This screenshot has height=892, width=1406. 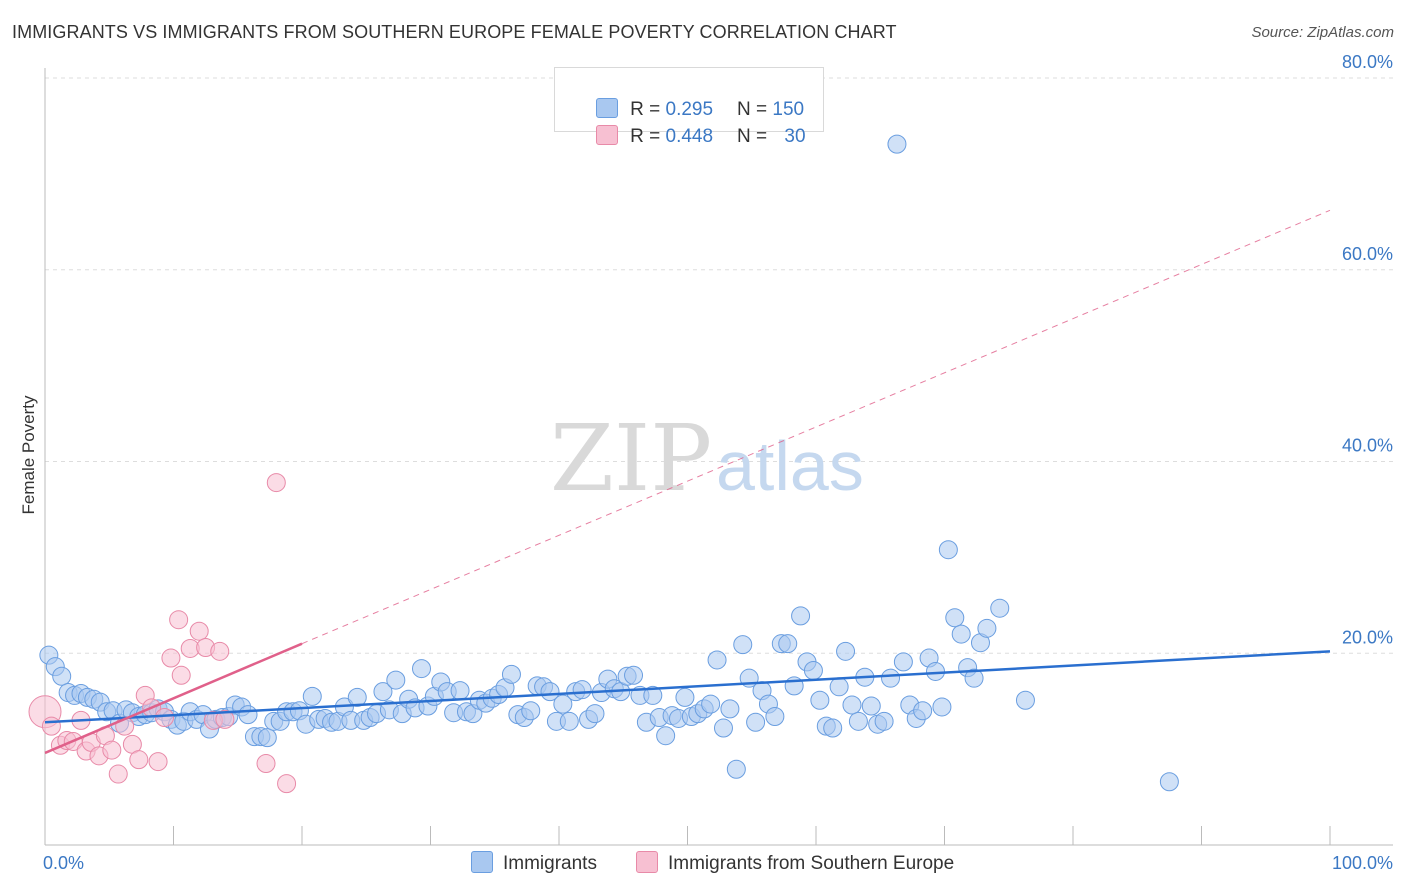 What do you see at coordinates (1367, 637) in the screenshot?
I see `y-tick-label: 20.0%` at bounding box center [1367, 637].